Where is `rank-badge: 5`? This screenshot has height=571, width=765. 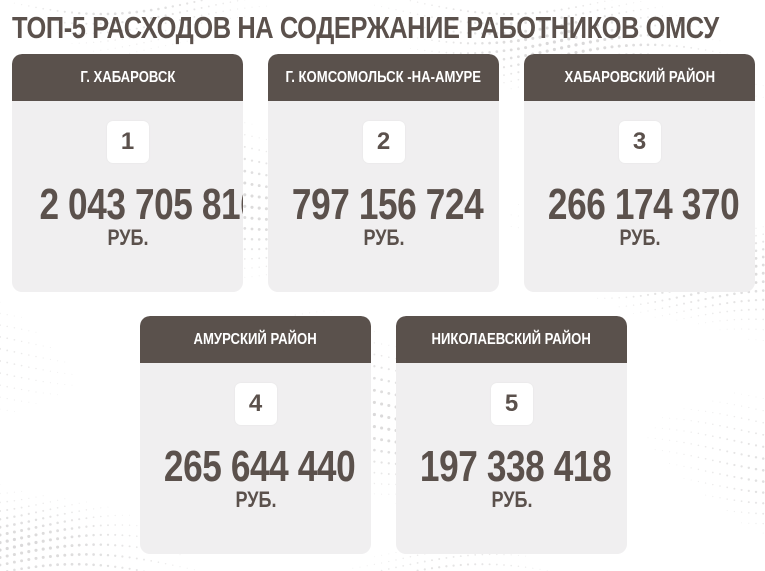
rank-badge: 5 is located at coordinates (511, 404).